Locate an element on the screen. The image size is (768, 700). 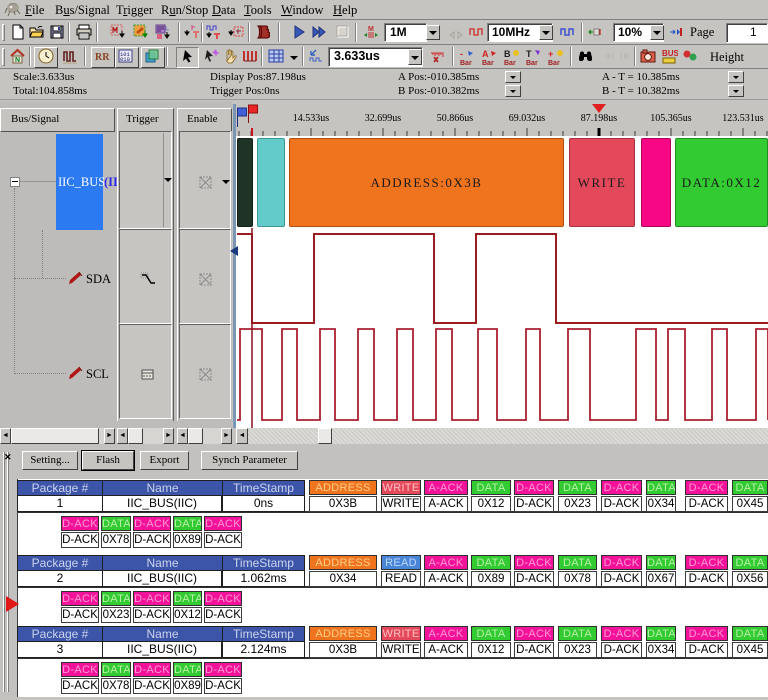
svg-text: M is located at coordinates (371, 29).